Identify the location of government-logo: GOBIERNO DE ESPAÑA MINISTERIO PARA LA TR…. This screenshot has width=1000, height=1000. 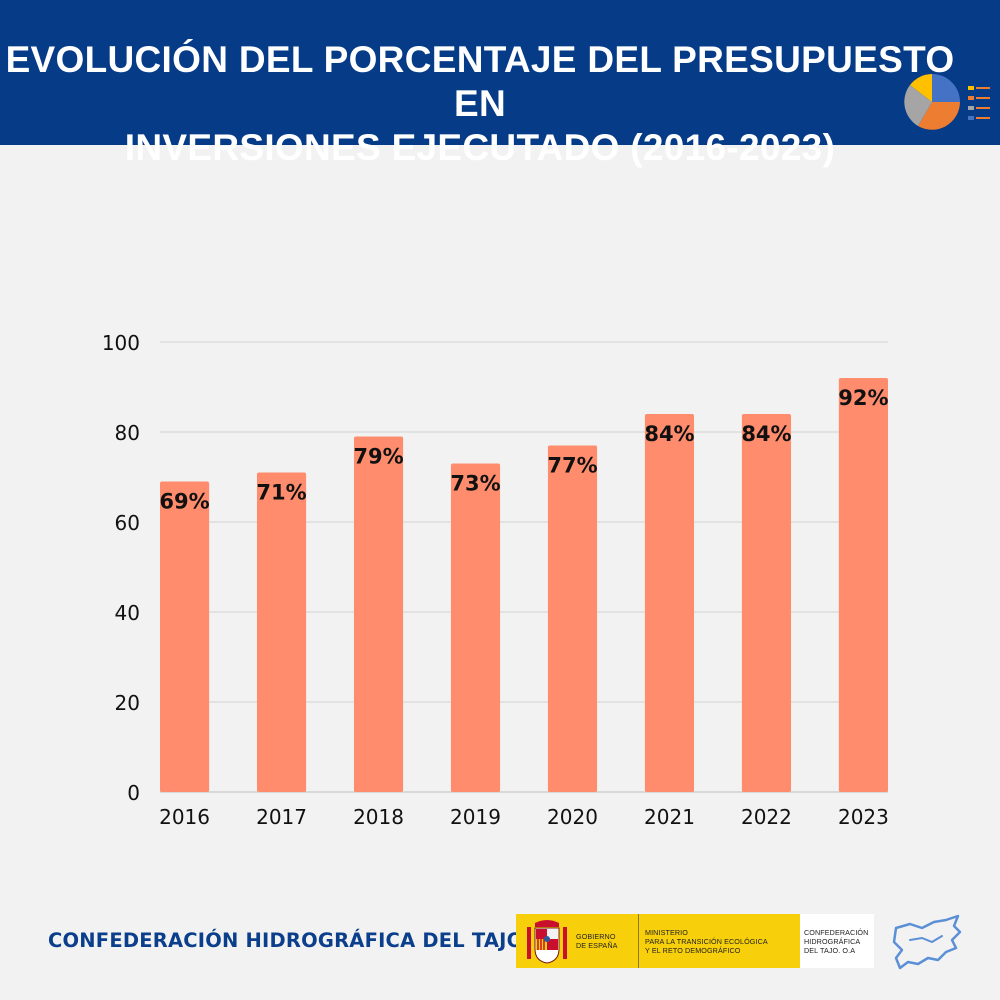
(695, 941).